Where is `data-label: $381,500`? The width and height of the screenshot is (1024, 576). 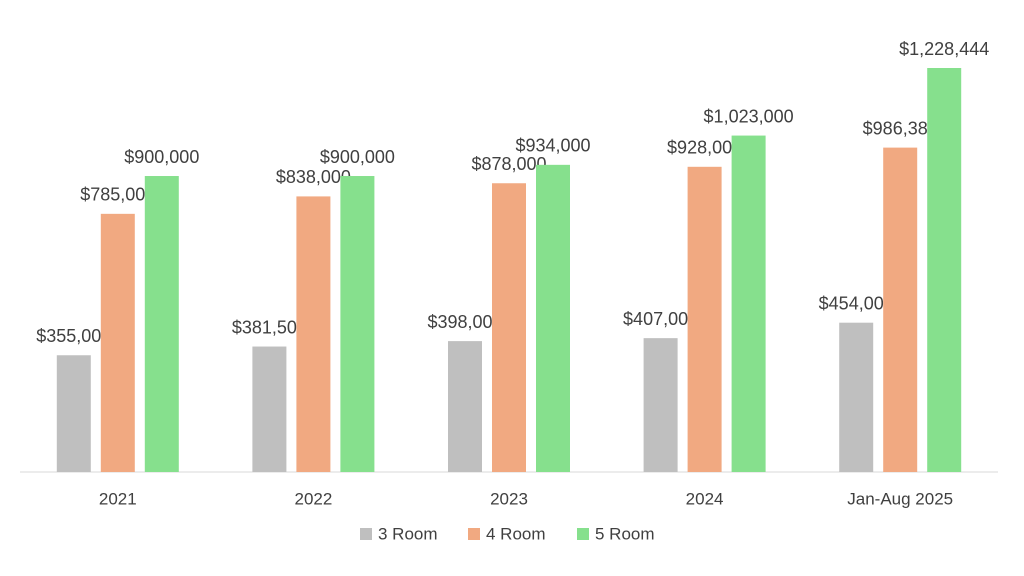
data-label: $381,500 is located at coordinates (269, 327).